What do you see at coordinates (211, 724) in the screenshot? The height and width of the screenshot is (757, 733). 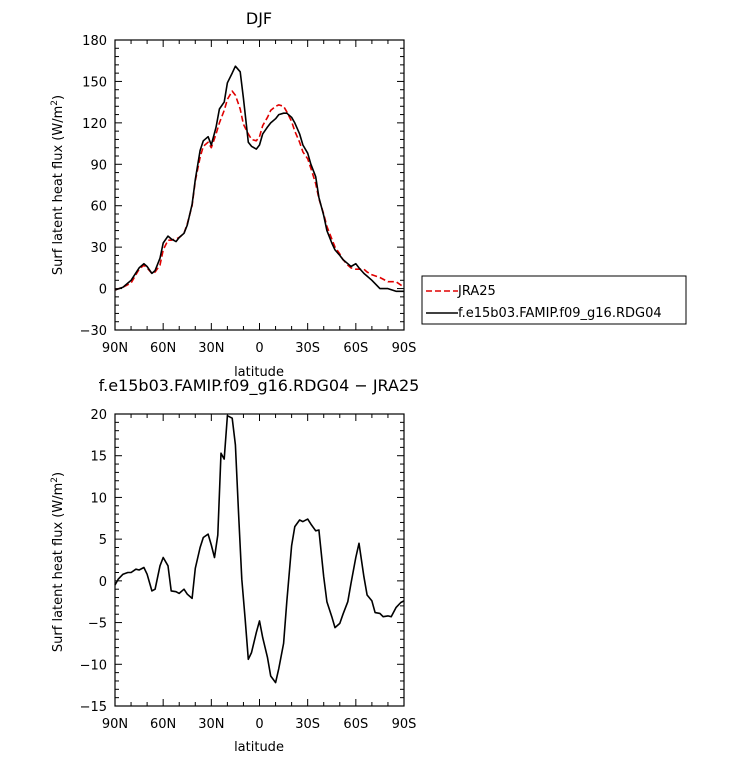 I see `bottom-x-tick-label: 30N` at bounding box center [211, 724].